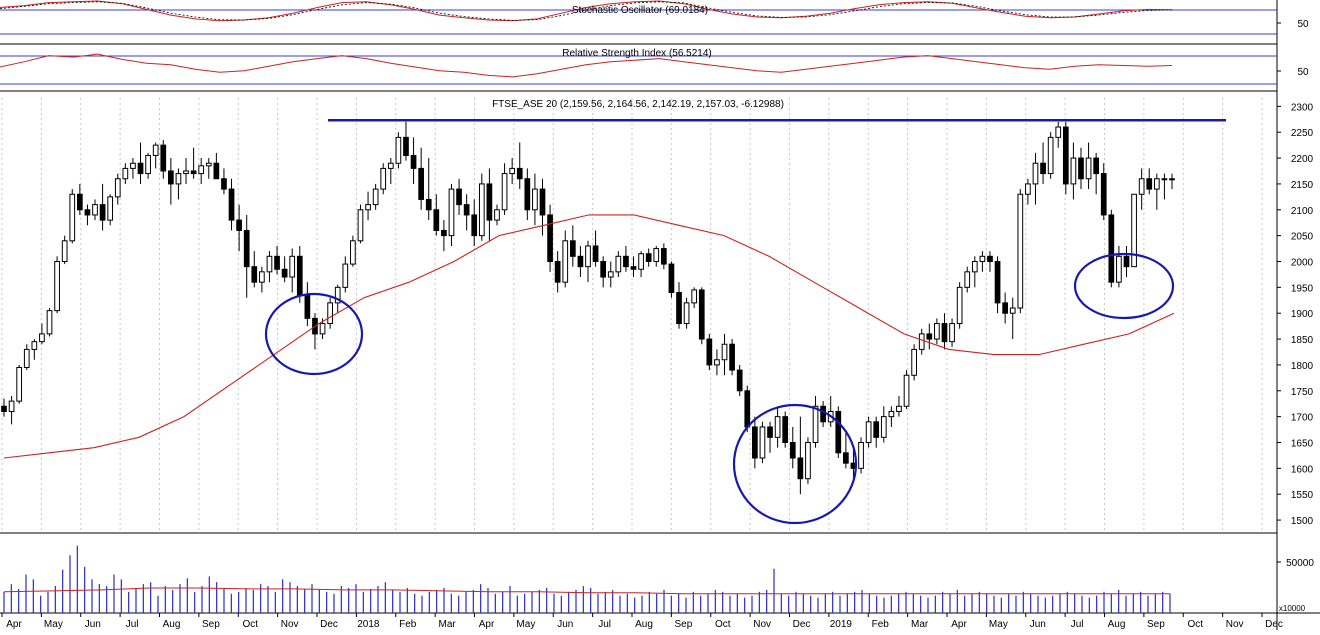  What do you see at coordinates (1302, 340) in the screenshot?
I see `price-tick-label: 1850` at bounding box center [1302, 340].